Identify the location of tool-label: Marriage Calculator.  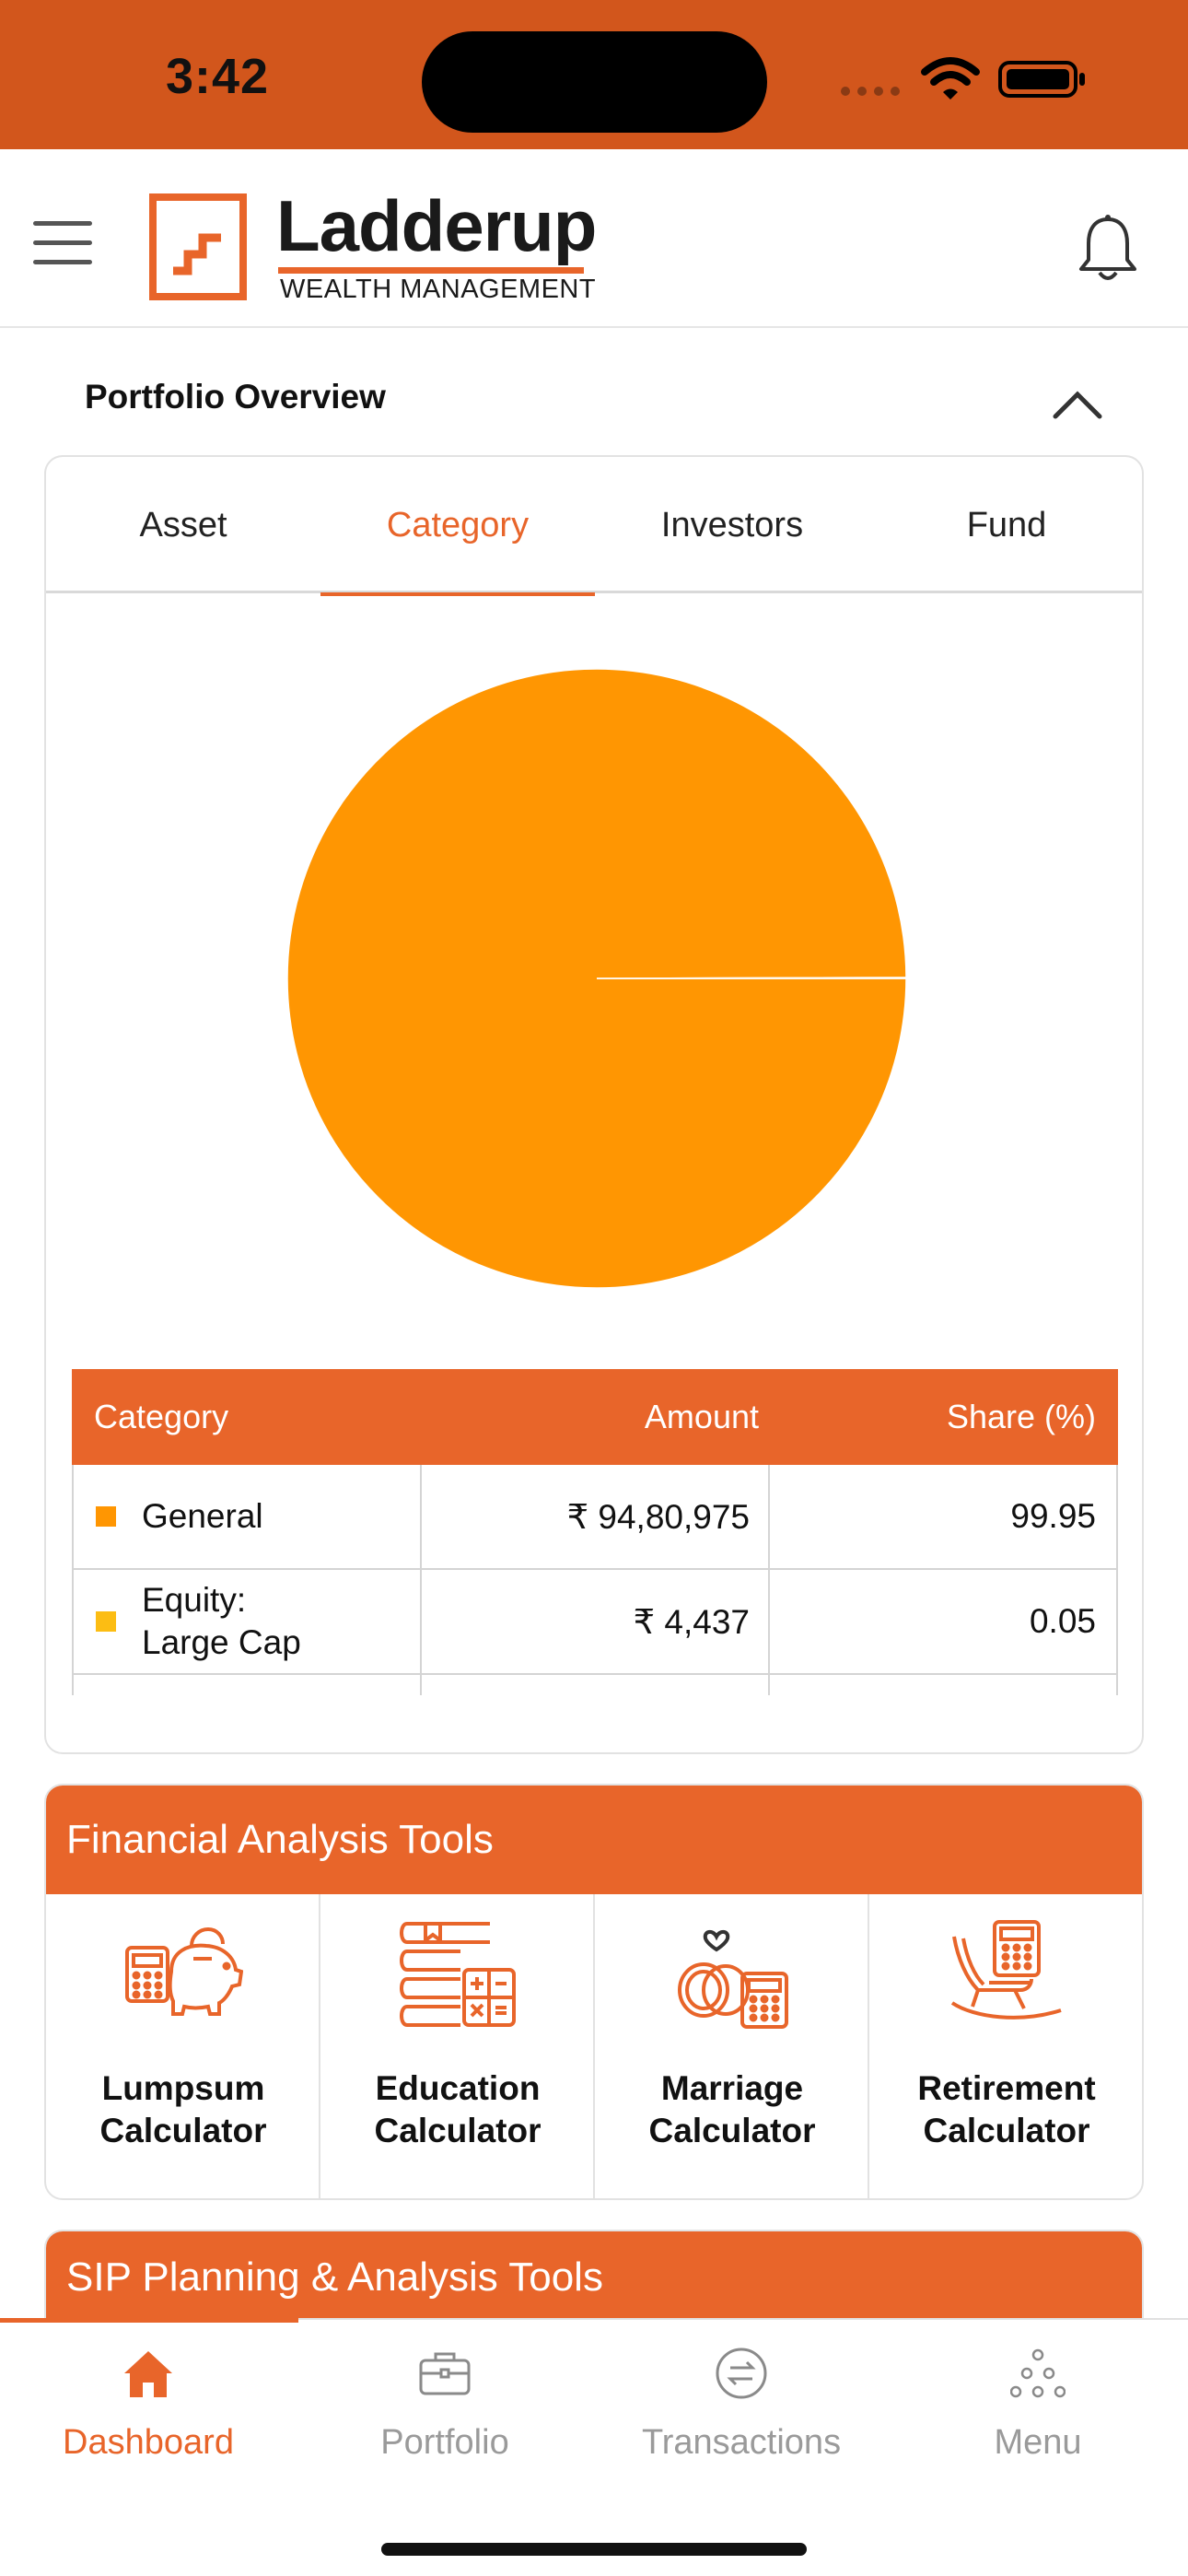
(732, 2109).